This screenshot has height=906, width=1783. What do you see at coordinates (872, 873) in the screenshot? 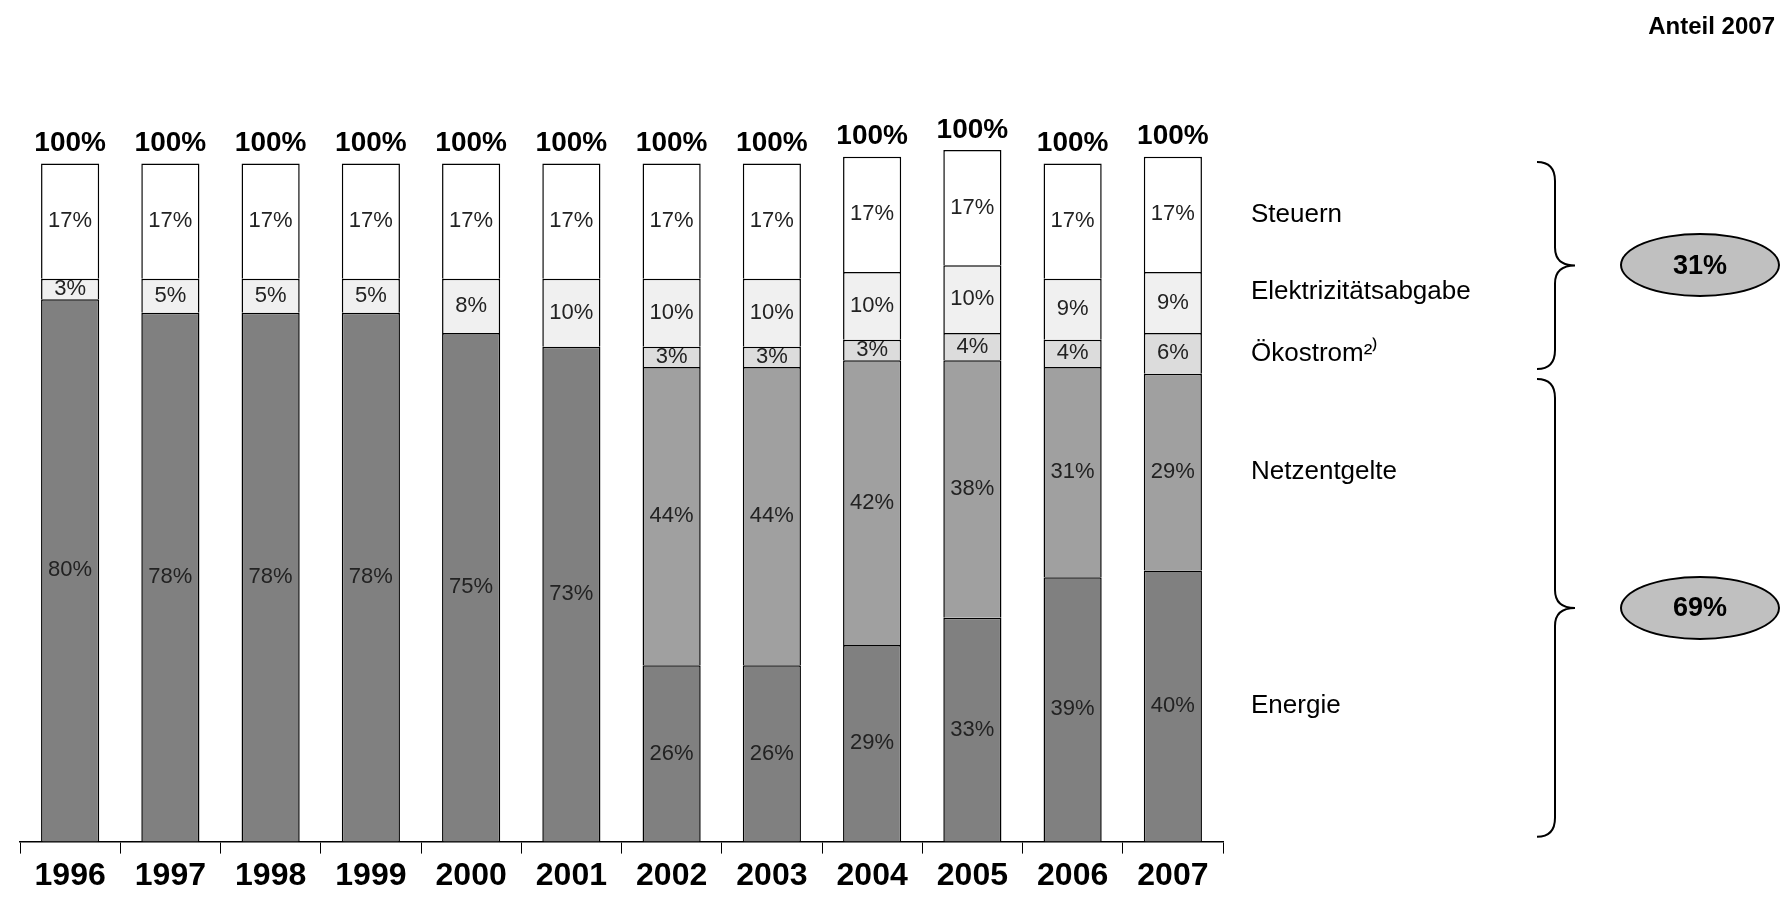
I see `x-tick-label: 2004` at bounding box center [872, 873].